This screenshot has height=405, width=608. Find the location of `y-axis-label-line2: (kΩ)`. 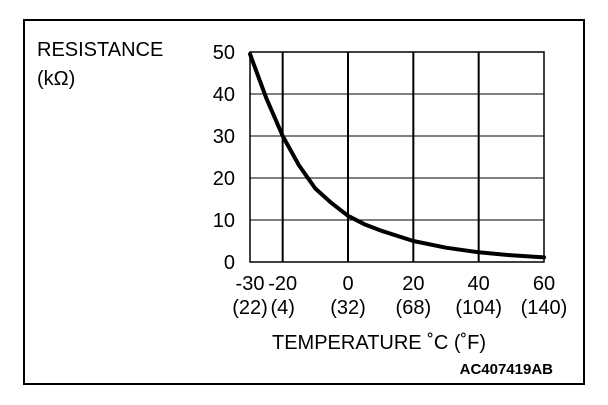

y-axis-label-line2: (kΩ) is located at coordinates (56, 79).